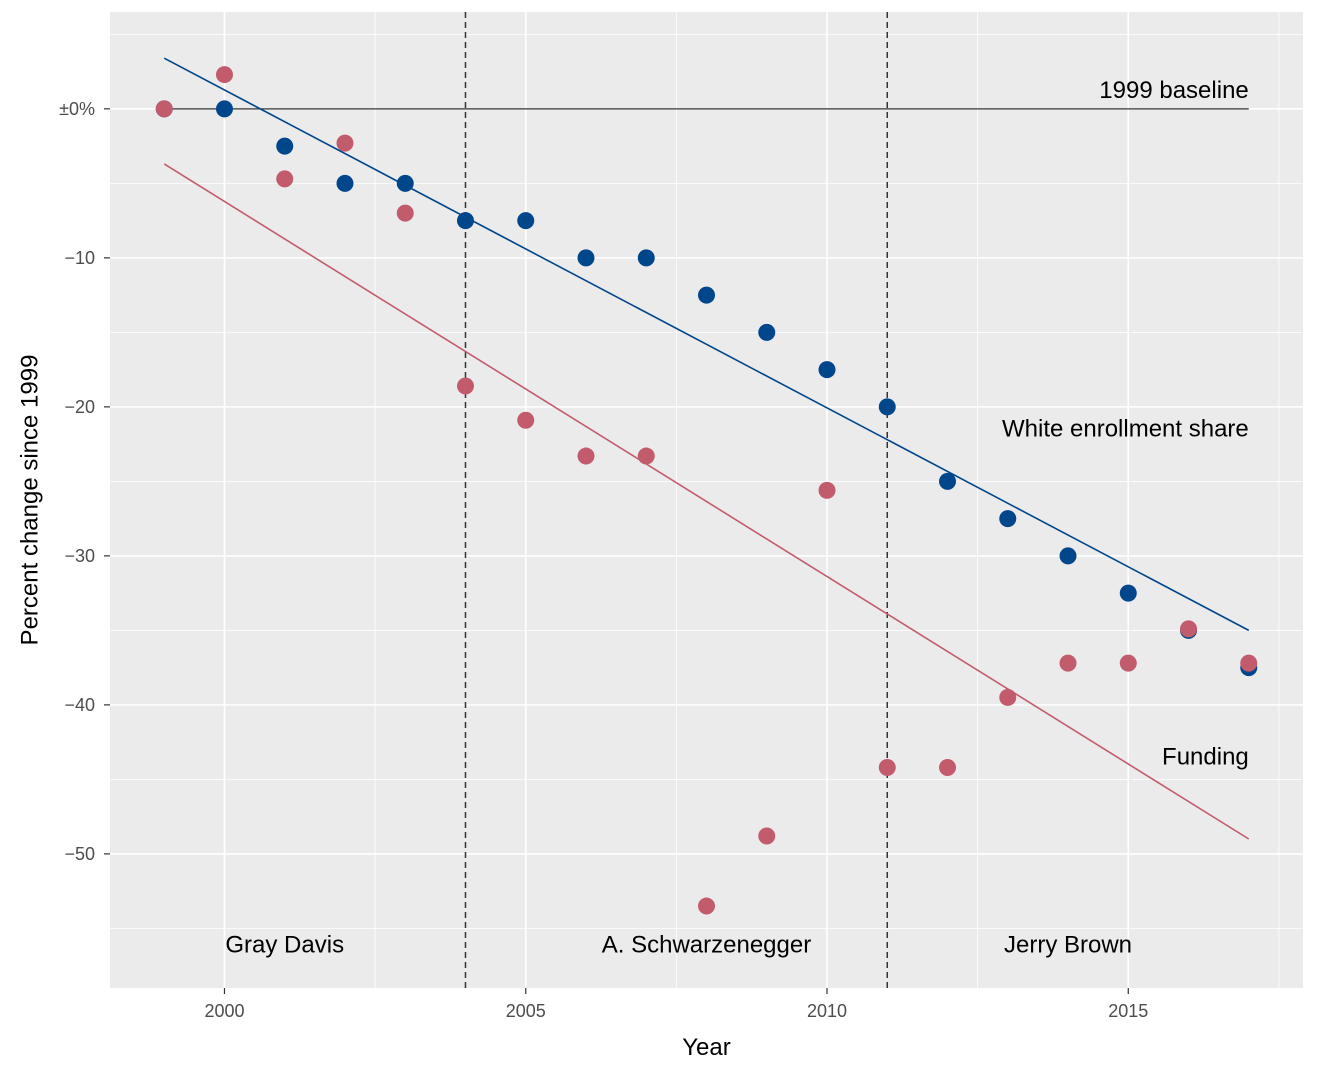  Describe the element at coordinates (526, 1011) in the screenshot. I see `x-tick-label: 2005` at that location.